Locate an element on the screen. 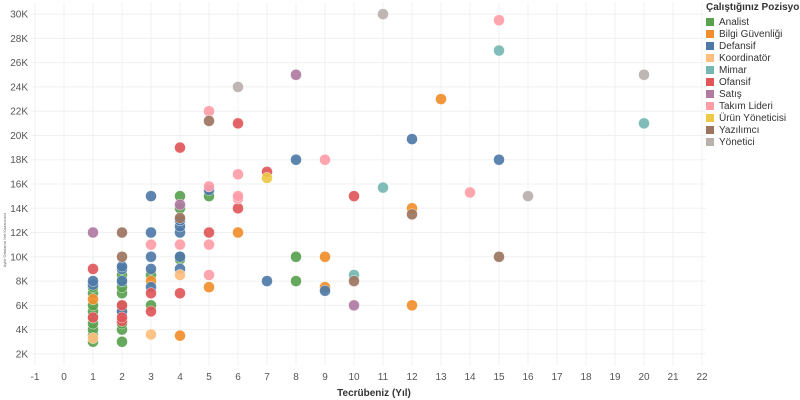 This screenshot has width=800, height=400. x-tick-label: 20 is located at coordinates (644, 377).